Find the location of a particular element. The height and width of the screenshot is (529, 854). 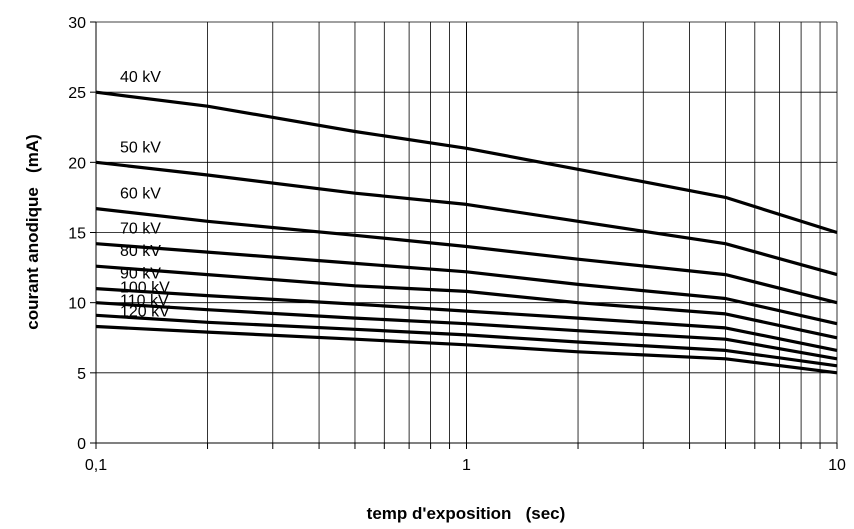

x-tick-label: 10 is located at coordinates (837, 465).